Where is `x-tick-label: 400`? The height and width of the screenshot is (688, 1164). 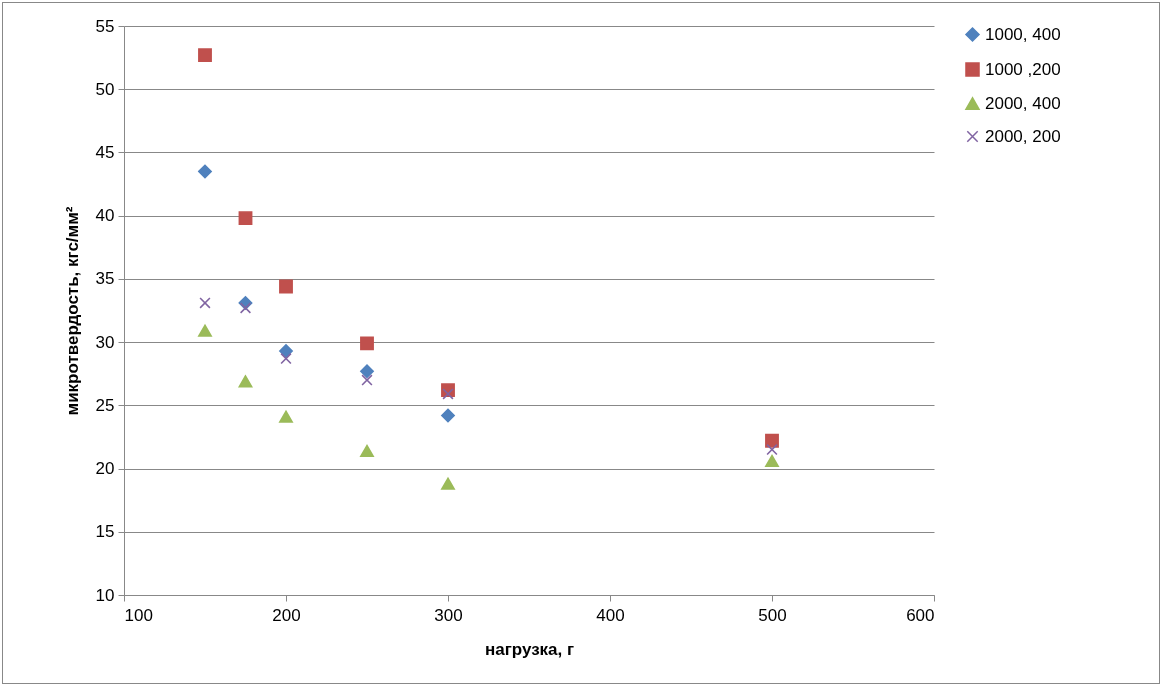 x-tick-label: 400 is located at coordinates (610, 615).